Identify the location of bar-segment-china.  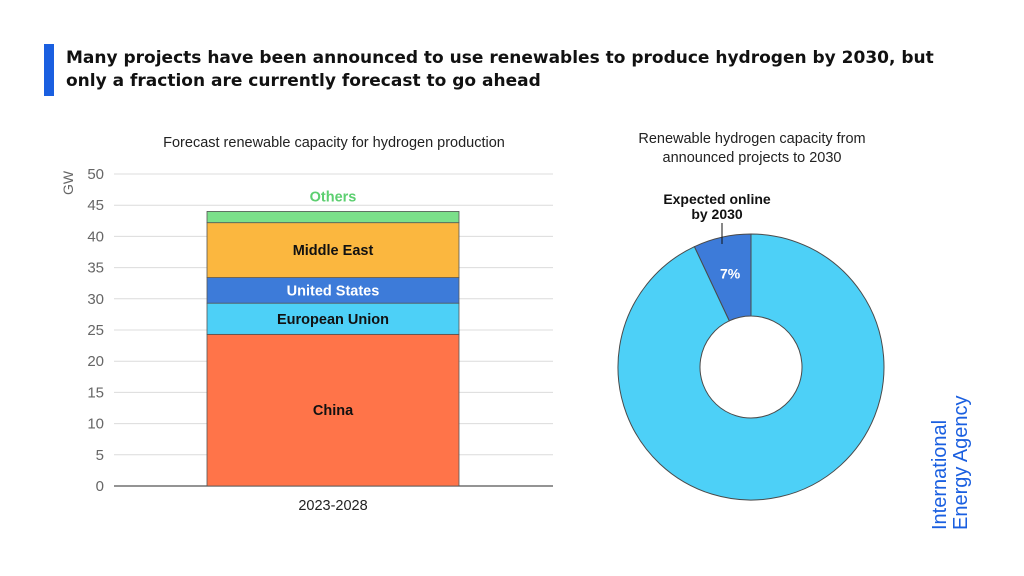
(333, 410).